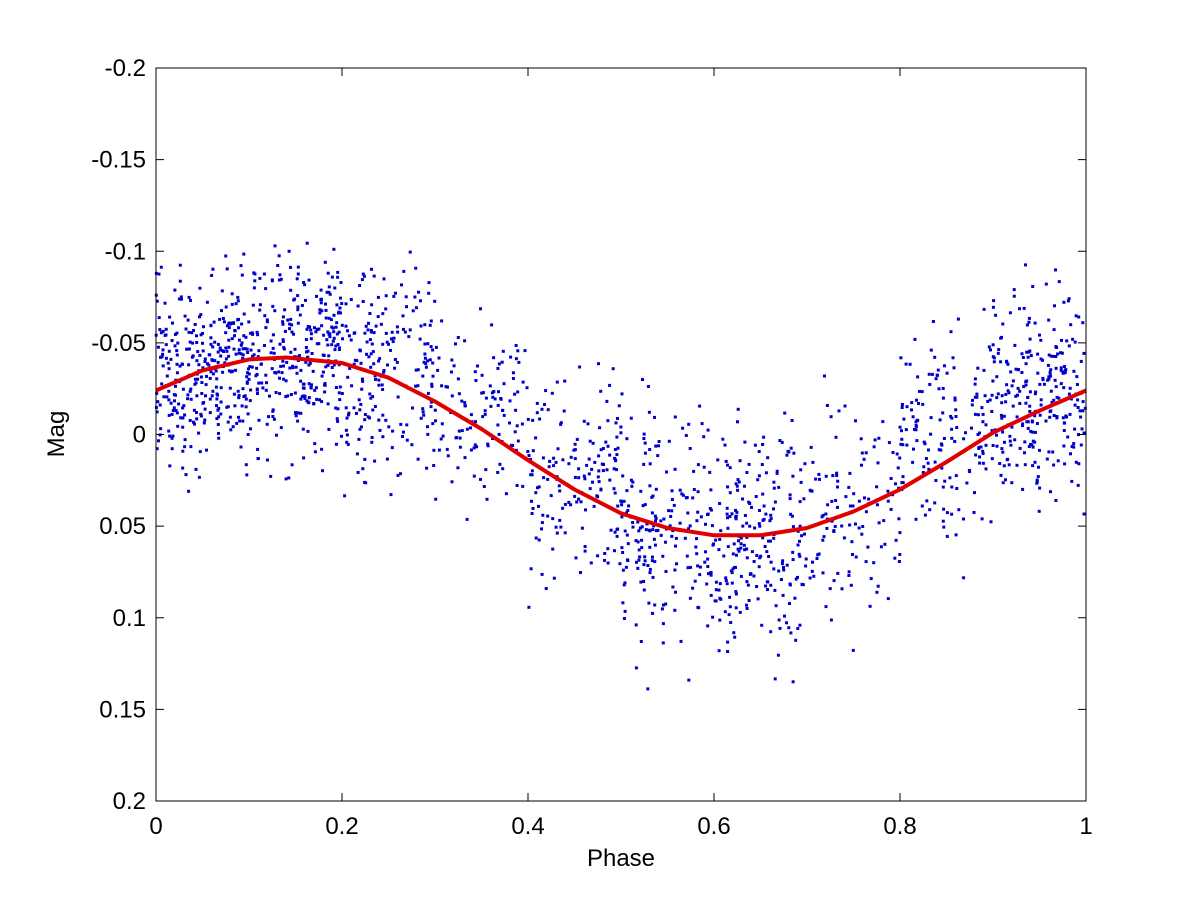 This screenshot has height=900, width=1200. Describe the element at coordinates (129, 618) in the screenshot. I see `y-tick-label: 0.1` at that location.